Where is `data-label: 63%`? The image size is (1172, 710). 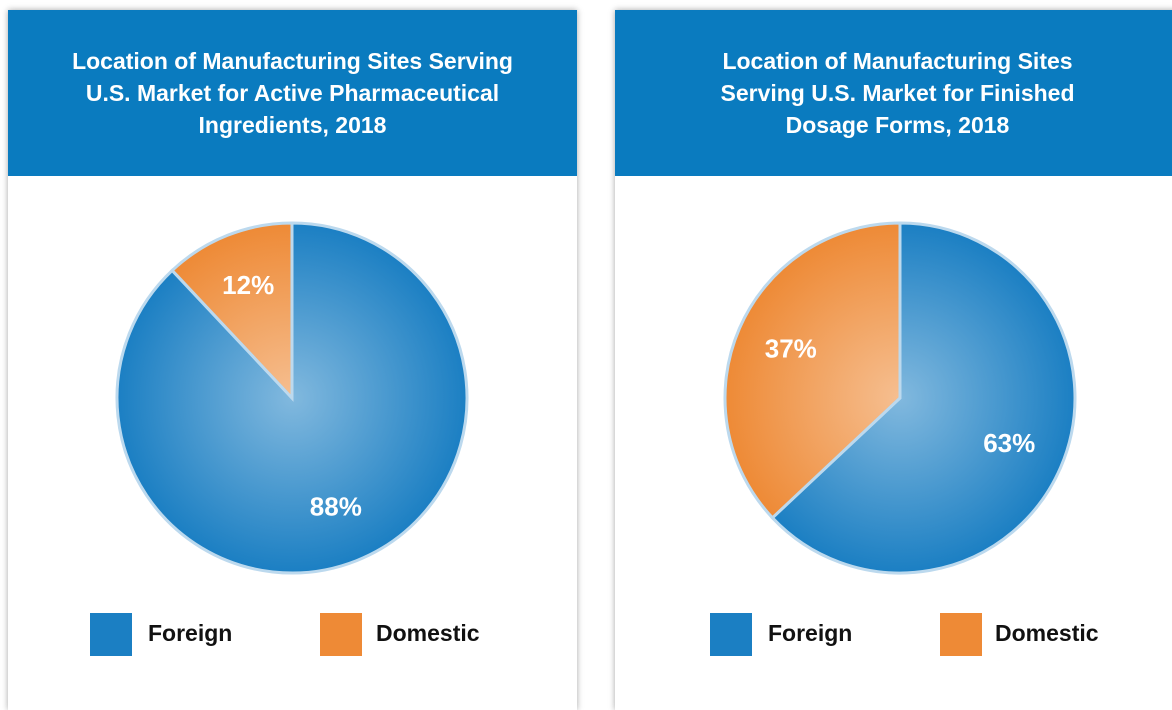
data-label: 63% is located at coordinates (1009, 443).